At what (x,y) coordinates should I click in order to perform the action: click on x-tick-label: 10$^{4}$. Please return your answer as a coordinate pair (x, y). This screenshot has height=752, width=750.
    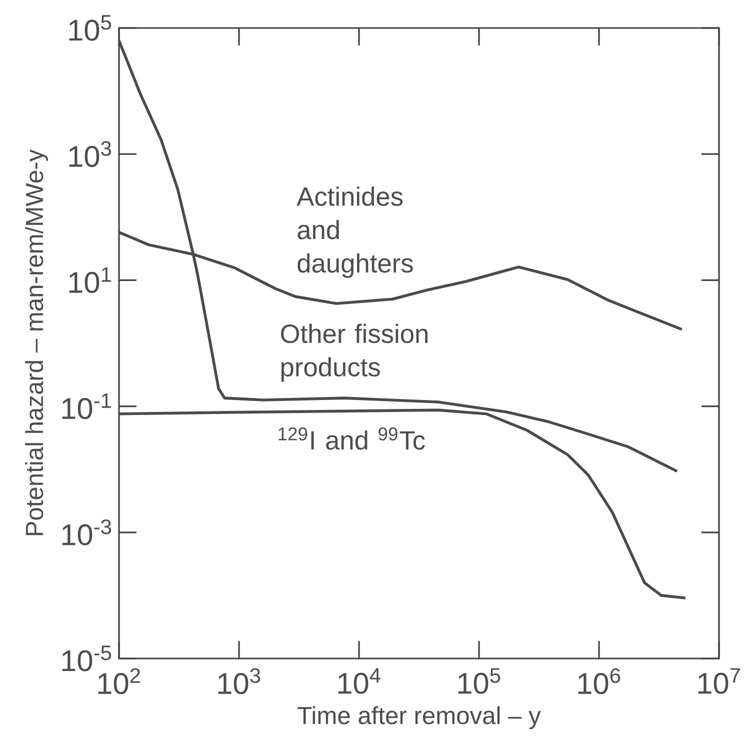
    Looking at the image, I should click on (359, 681).